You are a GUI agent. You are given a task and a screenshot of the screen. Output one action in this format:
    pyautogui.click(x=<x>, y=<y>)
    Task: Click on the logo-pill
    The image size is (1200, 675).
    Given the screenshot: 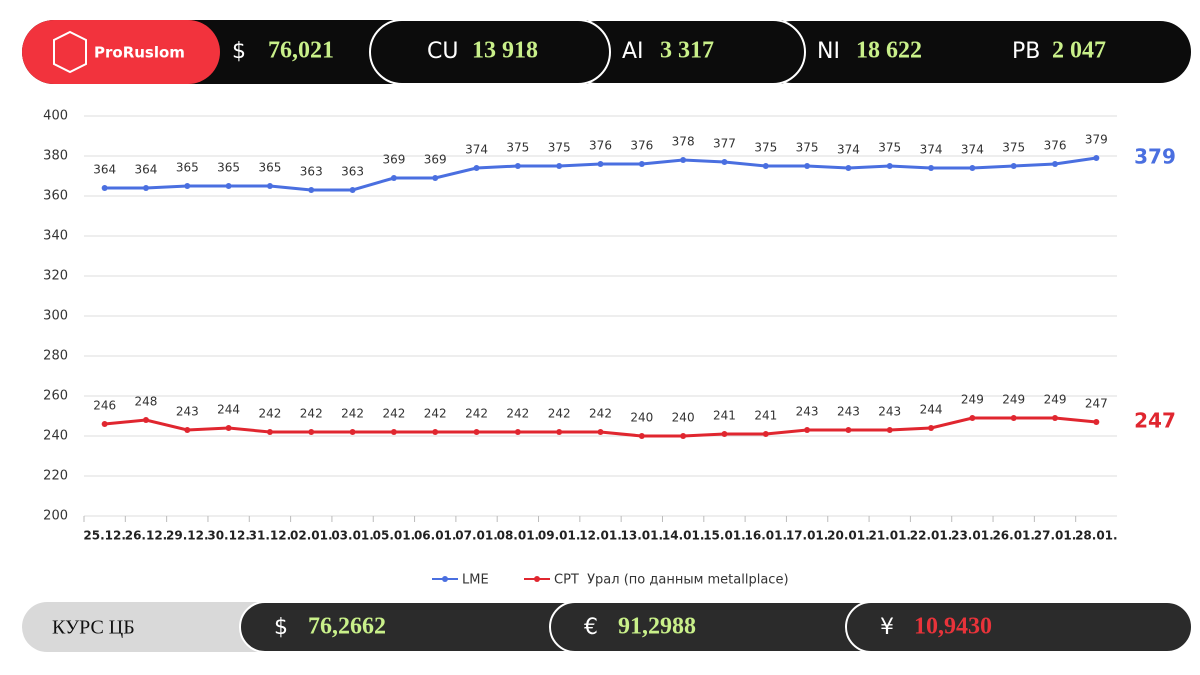 What is the action you would take?
    pyautogui.click(x=121, y=52)
    